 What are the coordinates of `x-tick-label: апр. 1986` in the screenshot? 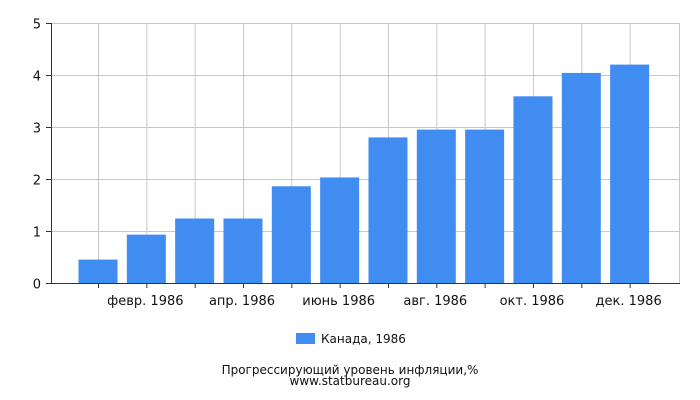 It's located at (242, 301).